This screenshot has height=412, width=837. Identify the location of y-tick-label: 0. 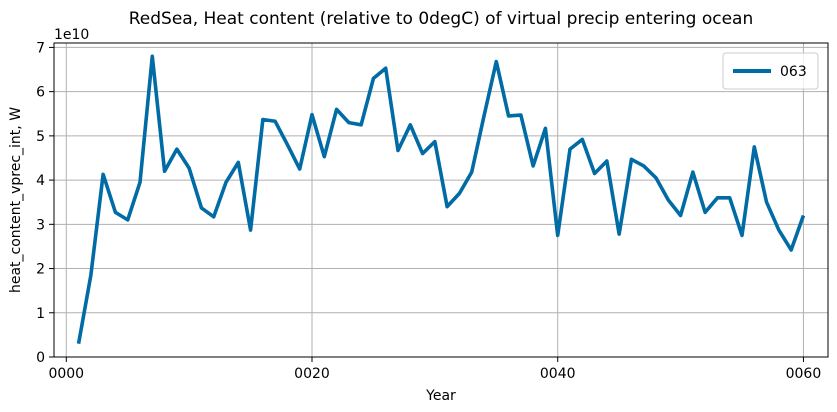
(40, 358).